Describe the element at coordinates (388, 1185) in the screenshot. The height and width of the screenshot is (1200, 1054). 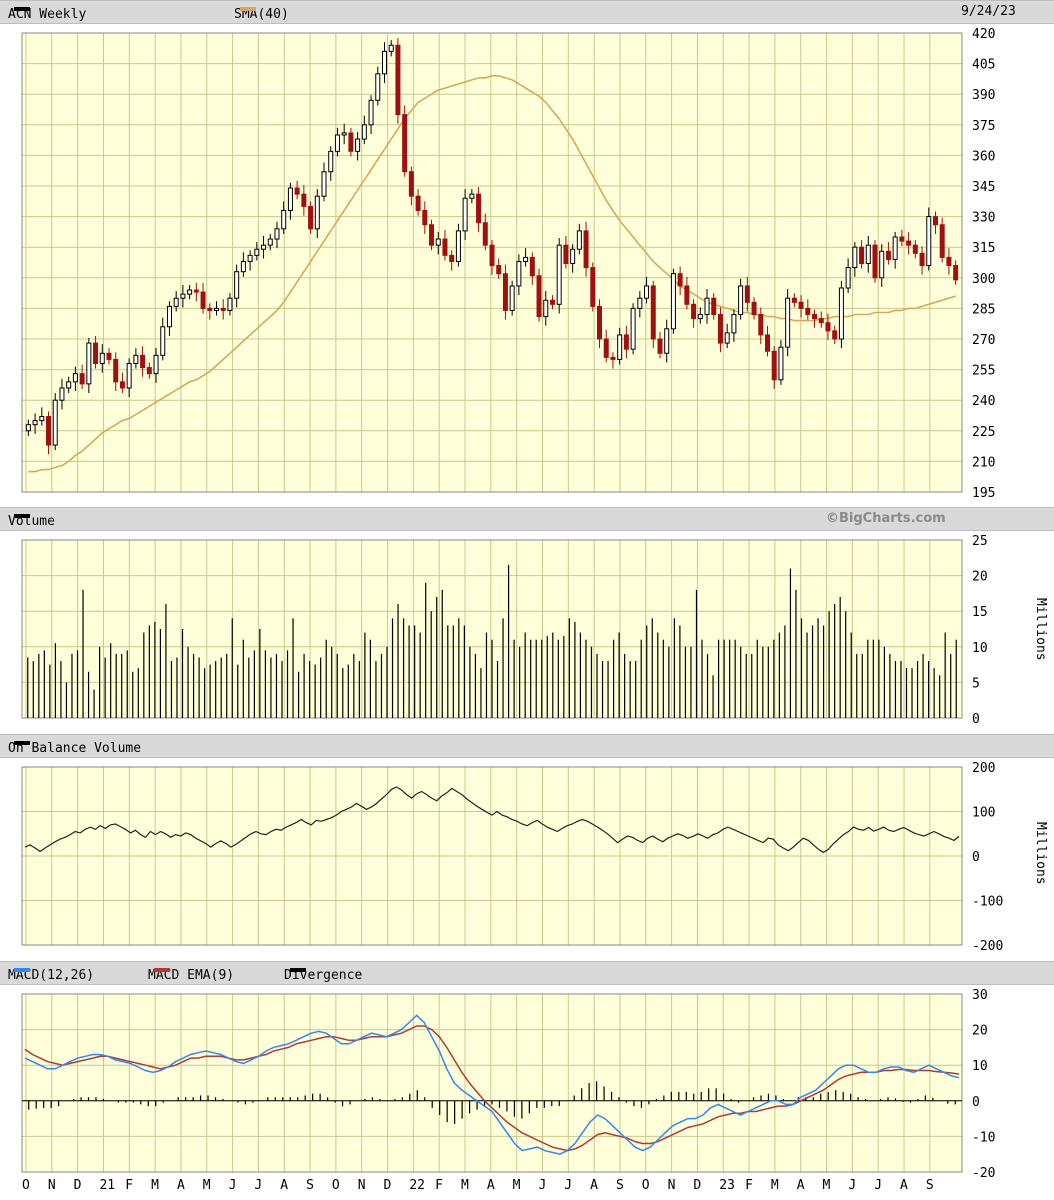
I see `xtick-14: D` at that location.